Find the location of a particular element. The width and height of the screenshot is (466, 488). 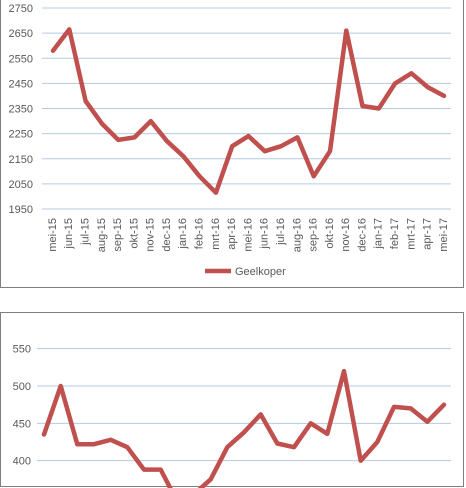

y-tick-label: 1950 is located at coordinates (21, 210).